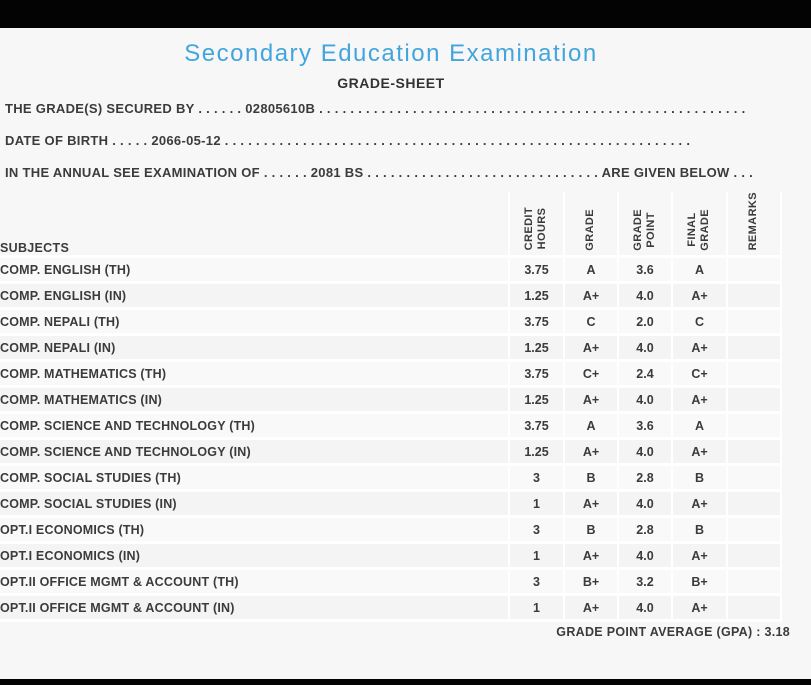 This screenshot has height=685, width=811. Describe the element at coordinates (646, 375) in the screenshot. I see `cell-grade-point: 2.4` at that location.